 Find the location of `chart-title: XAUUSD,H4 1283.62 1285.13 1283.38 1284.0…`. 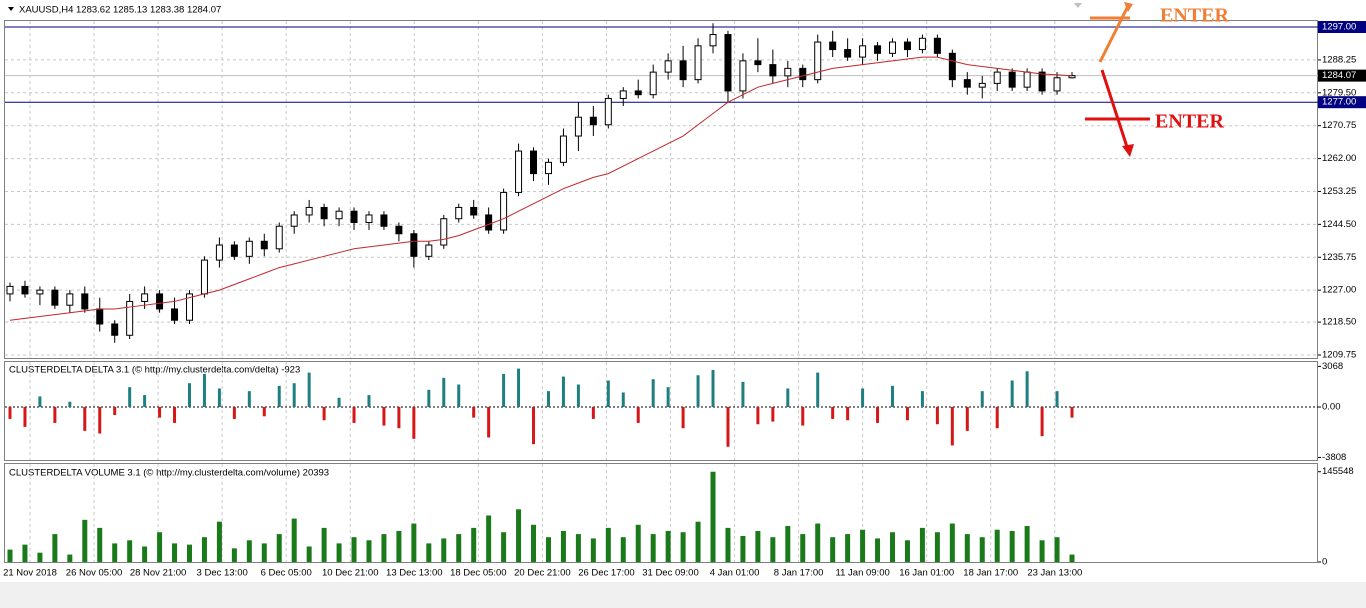

chart-title: XAUUSD,H4 1283.62 1285.13 1283.38 1284.0… is located at coordinates (120, 10).